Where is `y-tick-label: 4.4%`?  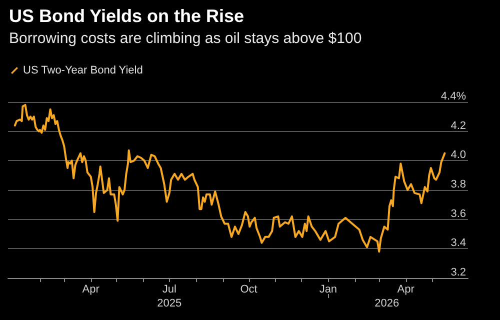 y-tick-label: 4.4% is located at coordinates (453, 96).